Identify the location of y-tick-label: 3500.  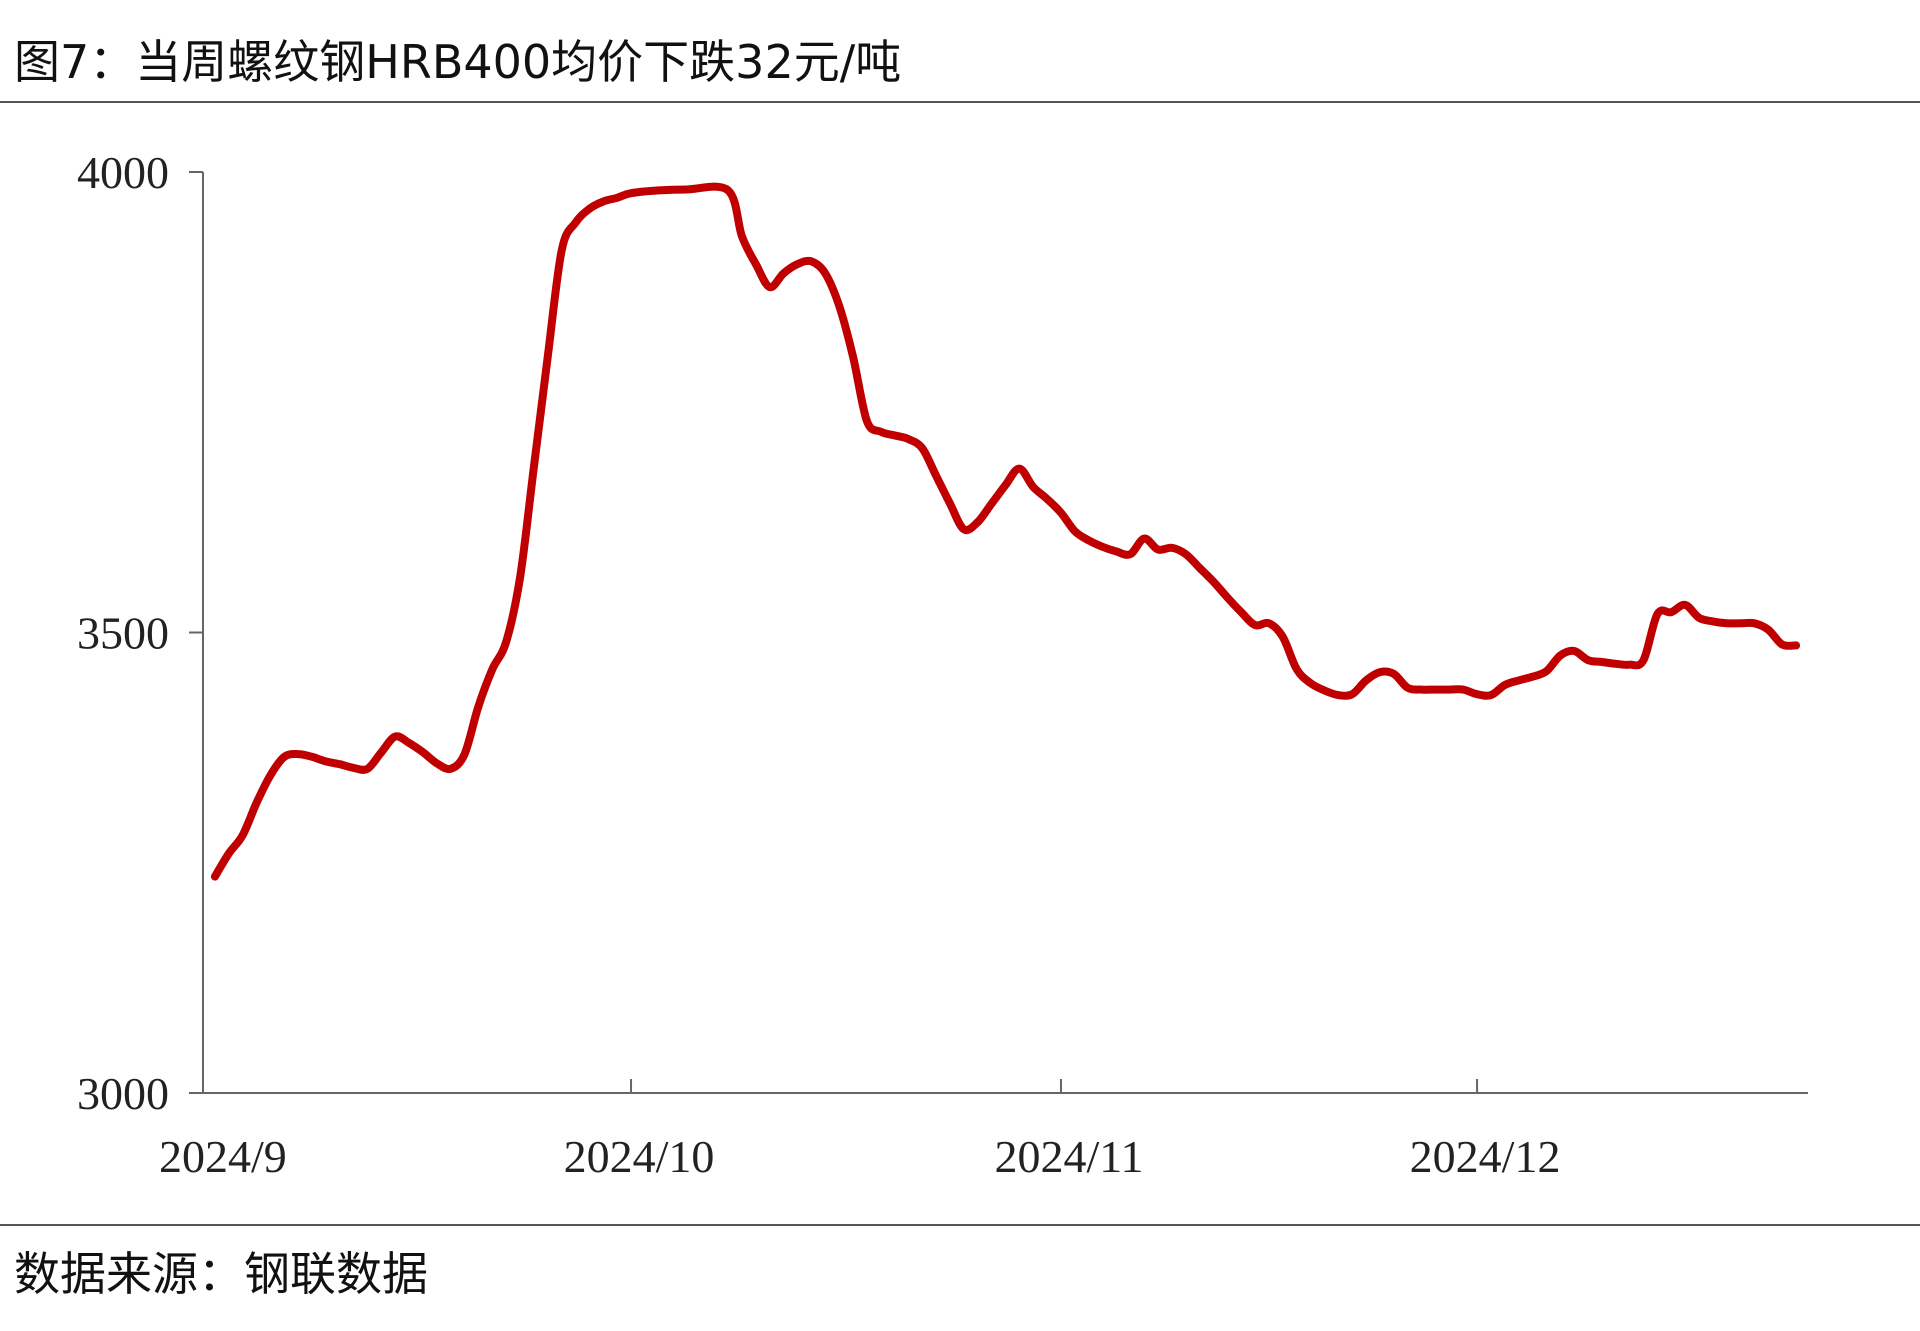
(123, 633).